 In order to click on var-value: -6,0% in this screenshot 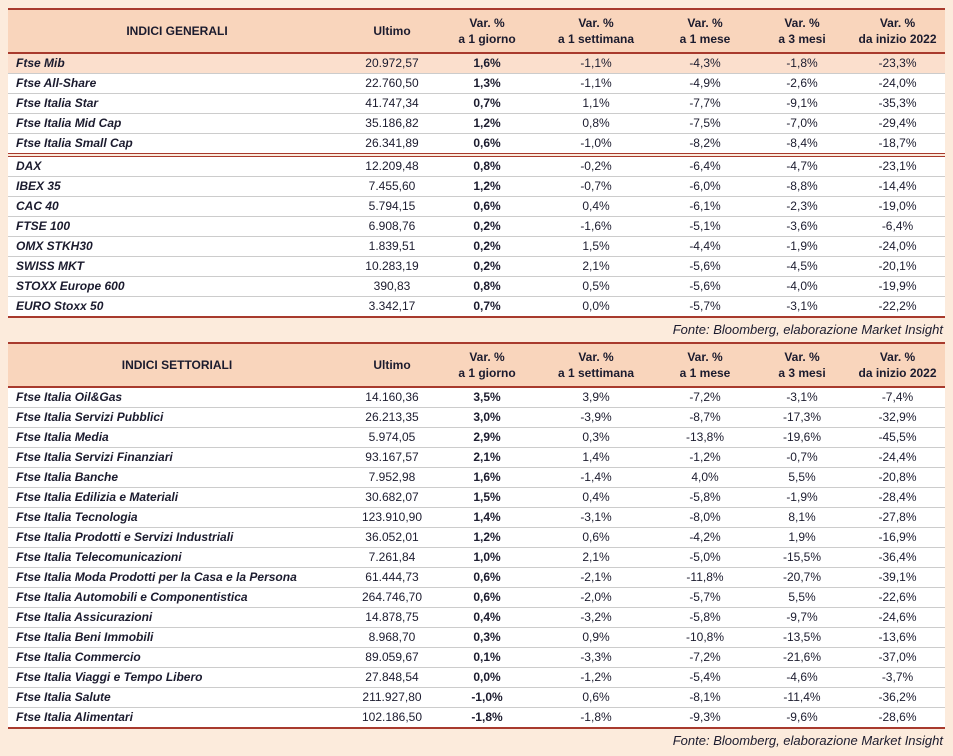, I will do `click(705, 186)`.